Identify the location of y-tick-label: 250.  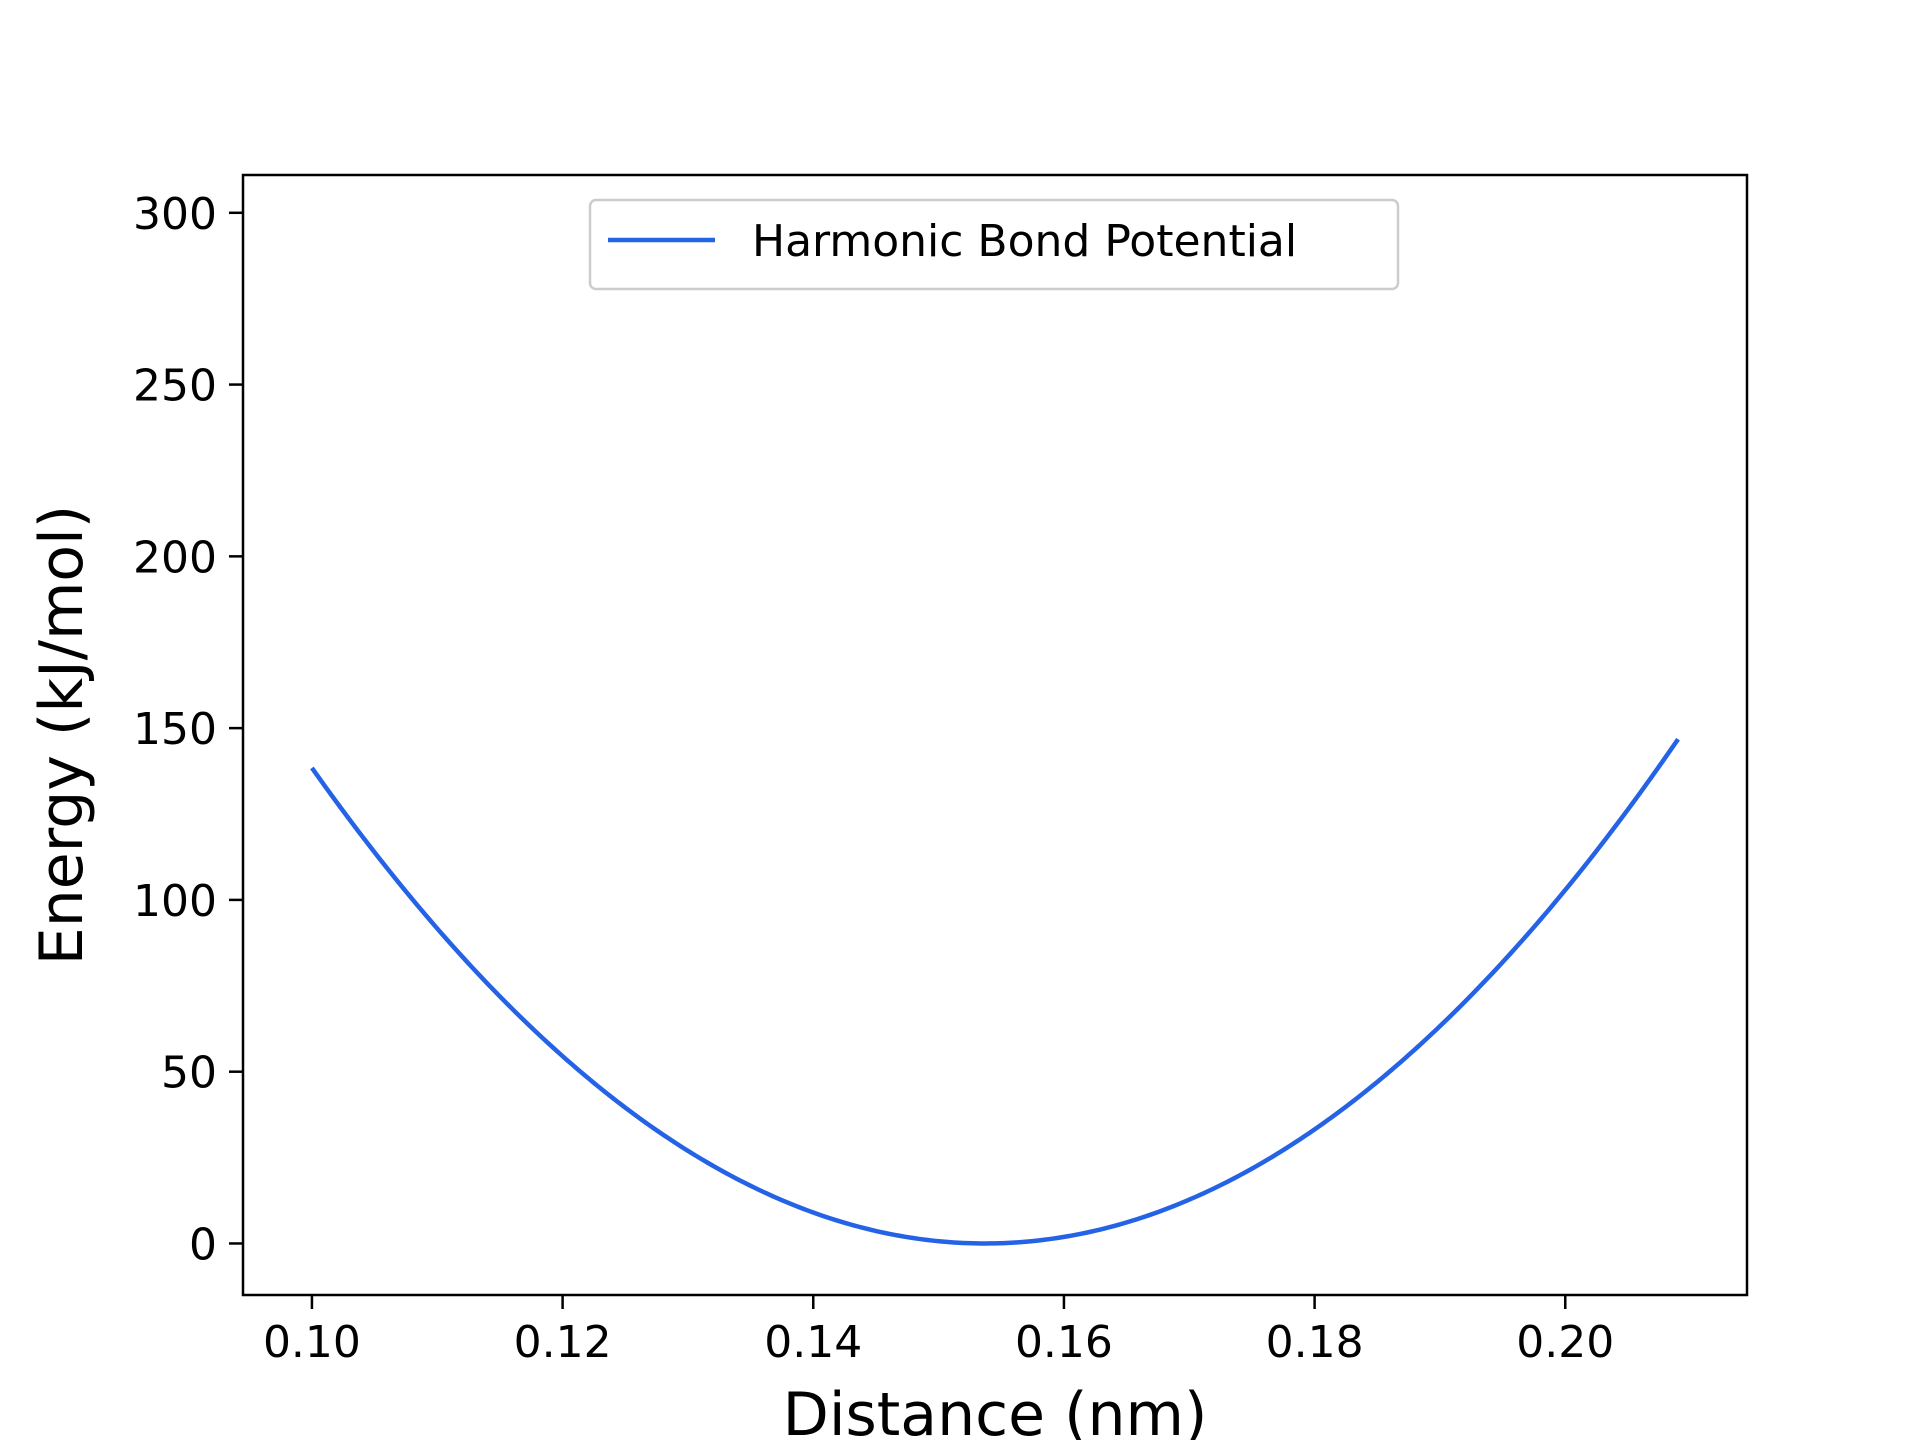
(175, 386).